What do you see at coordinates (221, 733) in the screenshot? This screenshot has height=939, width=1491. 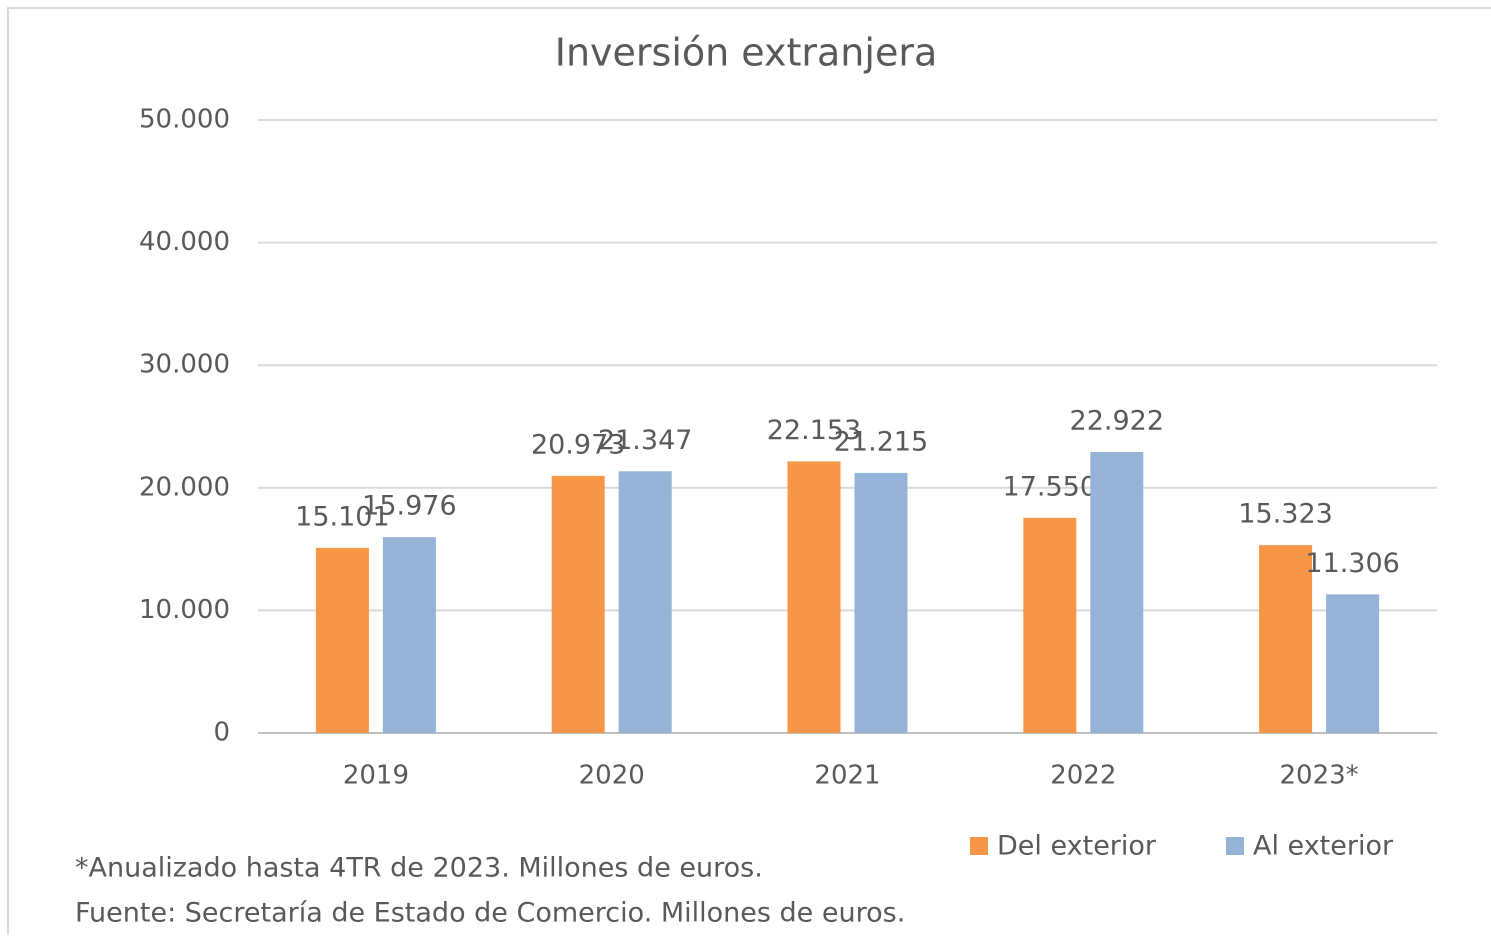 I see `y-tick-label: 0` at bounding box center [221, 733].